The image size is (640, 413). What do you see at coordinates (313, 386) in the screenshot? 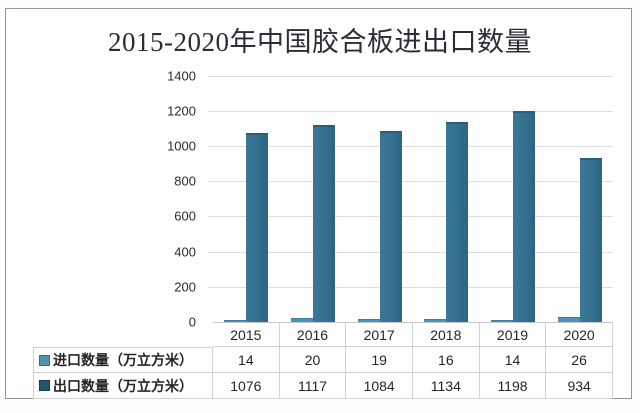
I see `table-value-export-2016: 1117` at bounding box center [313, 386].